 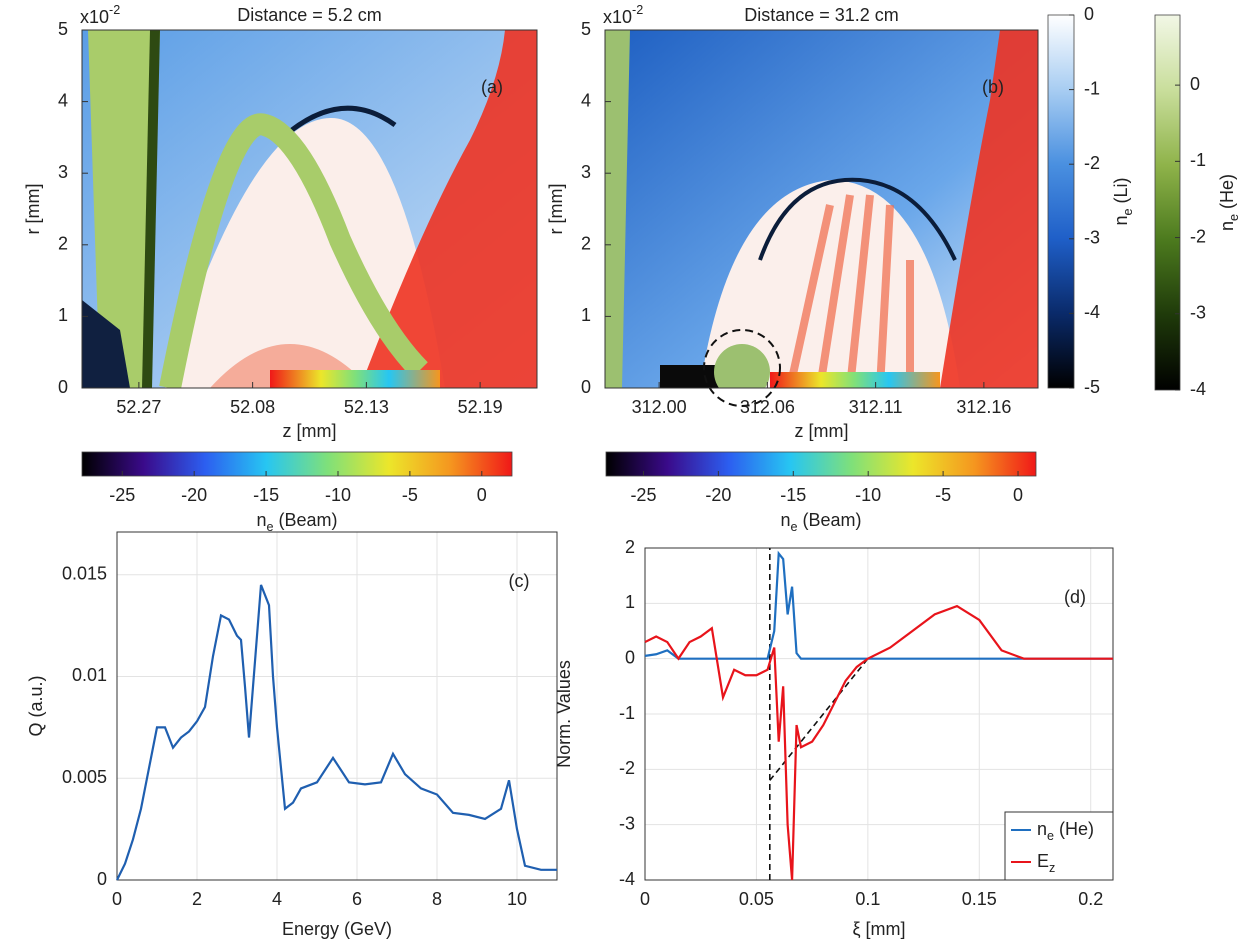 I want to click on scale-note-sup: -2, so click(x=637, y=10).